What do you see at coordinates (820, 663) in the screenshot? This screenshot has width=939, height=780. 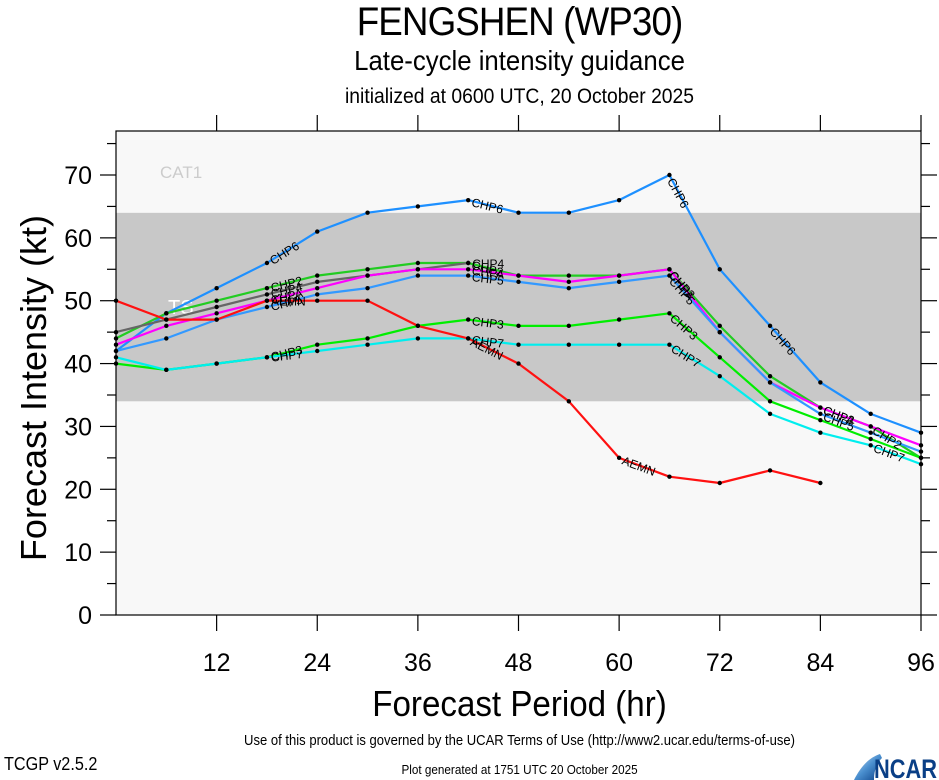 I see `x-tick-label: 84` at bounding box center [820, 663].